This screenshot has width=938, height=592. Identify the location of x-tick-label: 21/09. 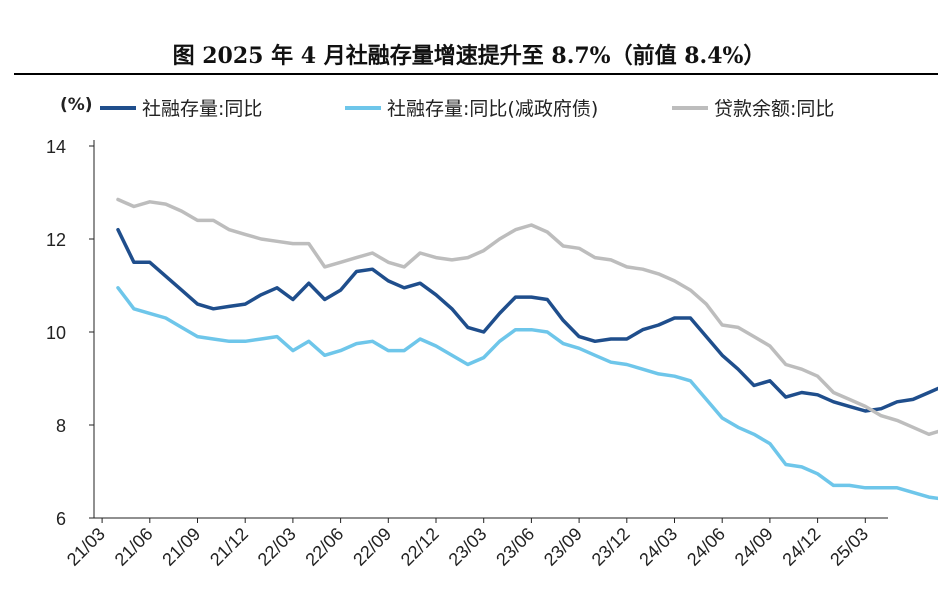
(181, 547).